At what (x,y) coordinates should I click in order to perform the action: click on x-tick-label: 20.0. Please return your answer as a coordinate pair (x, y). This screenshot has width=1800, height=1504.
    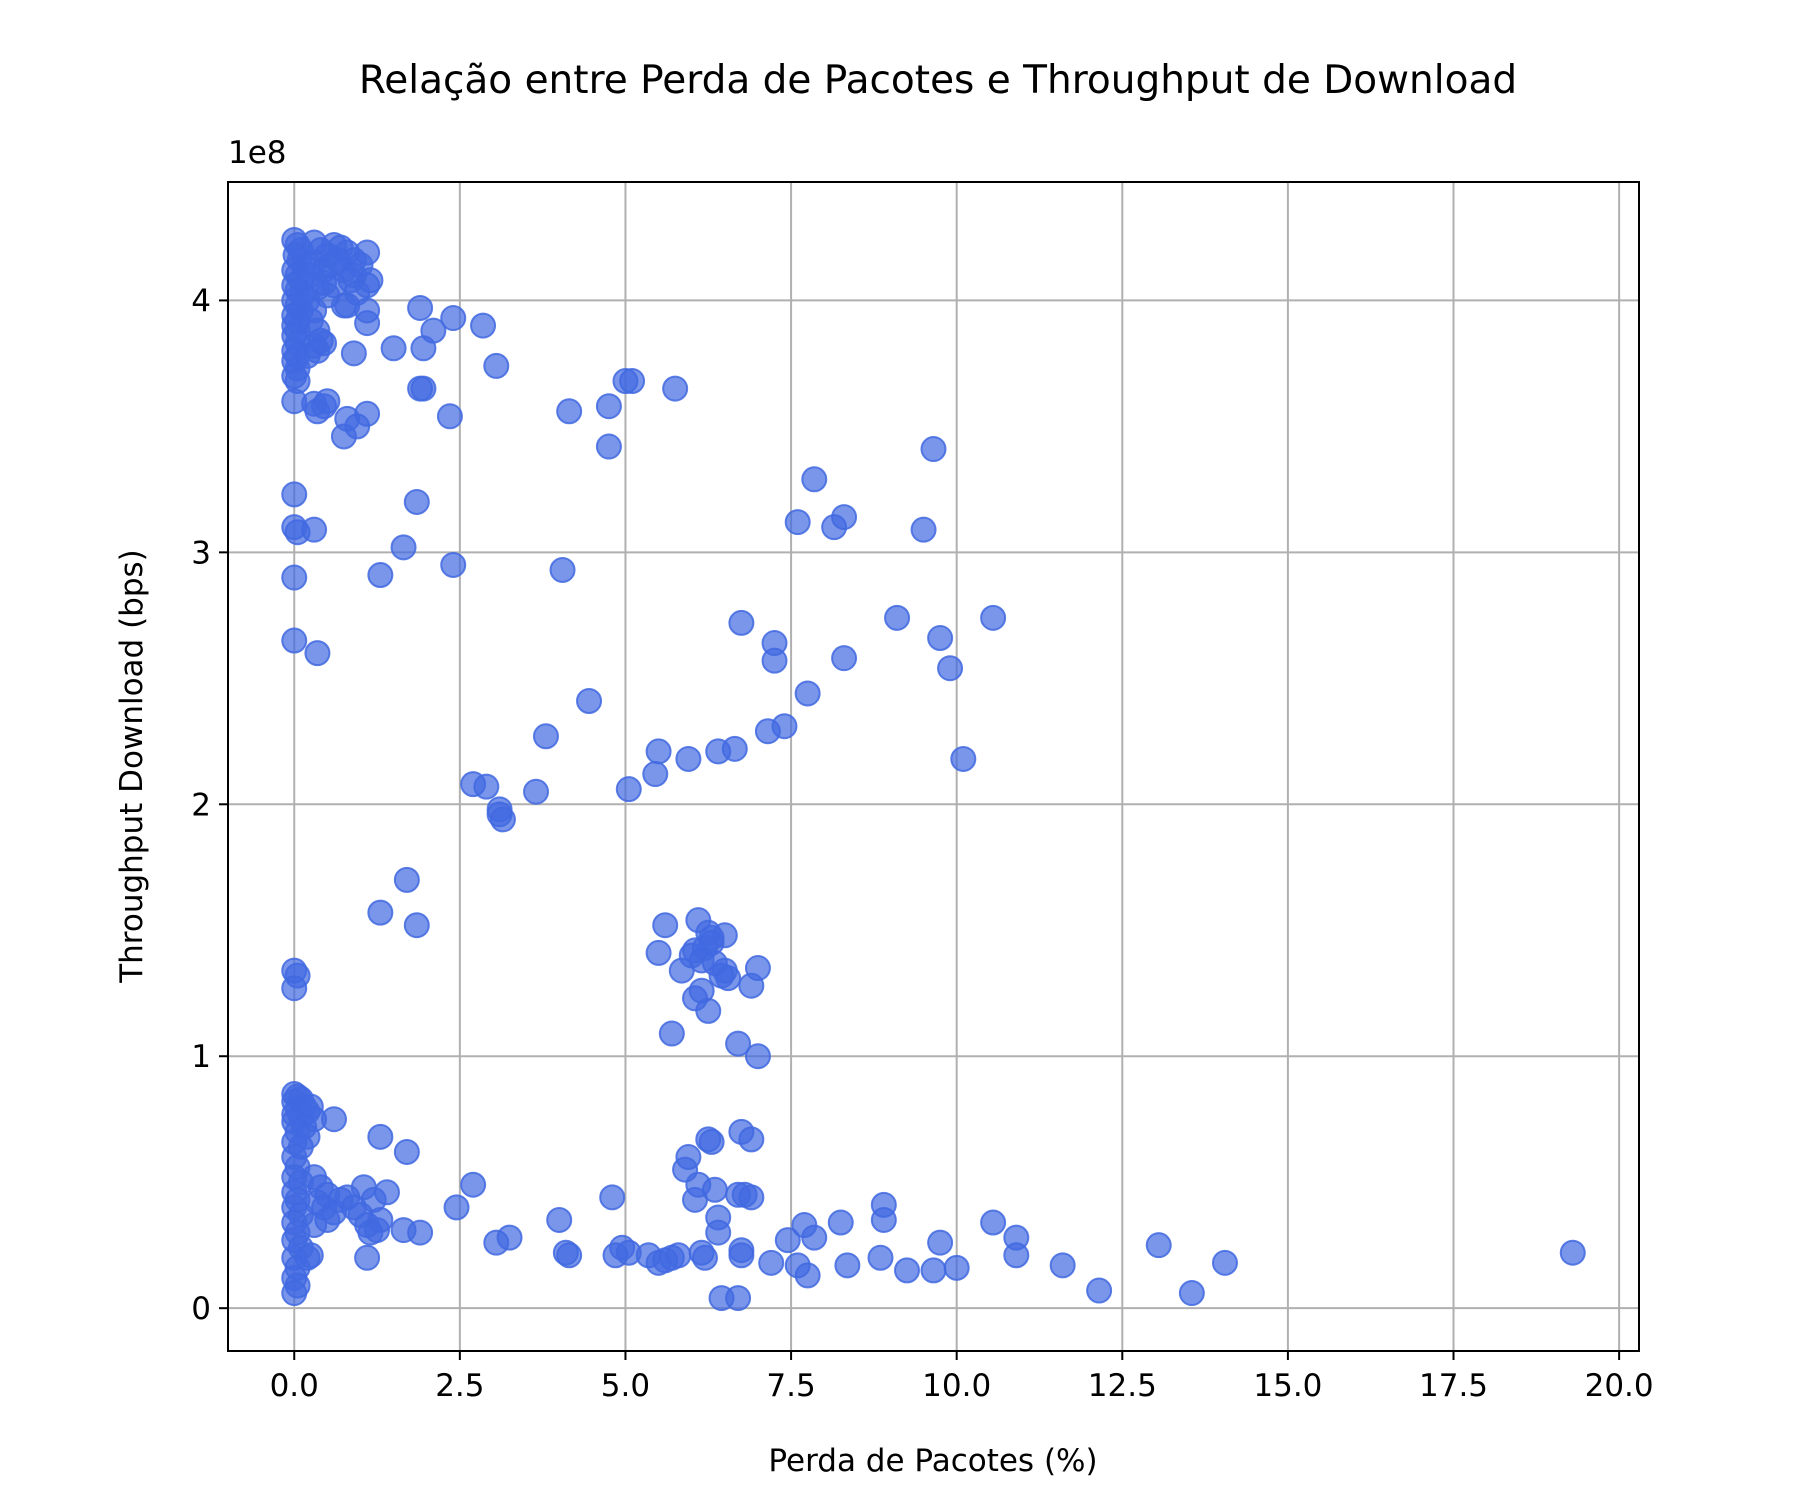
    Looking at the image, I should click on (1619, 1386).